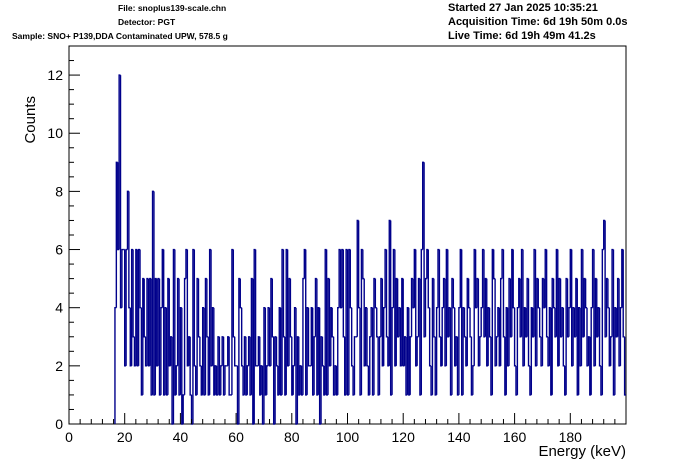 Image resolution: width=696 pixels, height=472 pixels. Describe the element at coordinates (59, 366) in the screenshot. I see `y-tick-label: 2` at that location.